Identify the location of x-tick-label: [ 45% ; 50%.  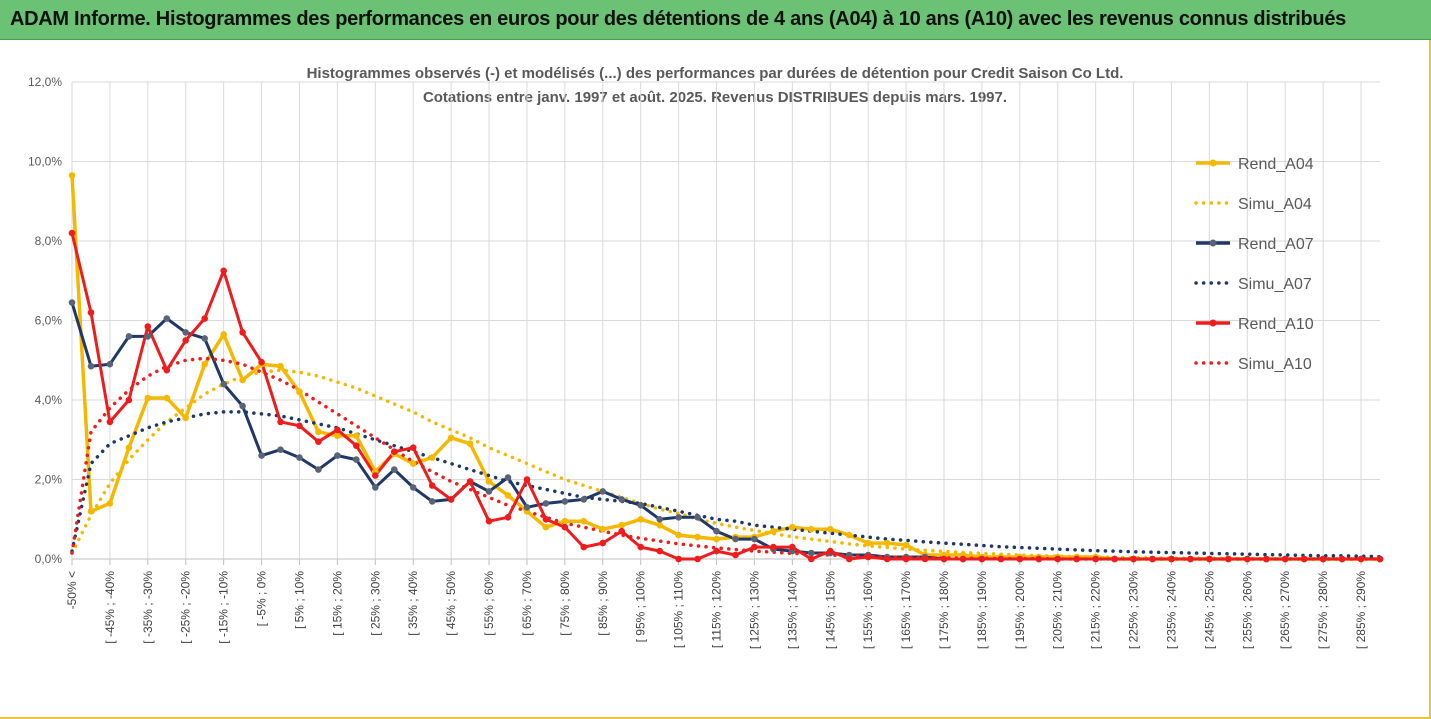
(451, 603).